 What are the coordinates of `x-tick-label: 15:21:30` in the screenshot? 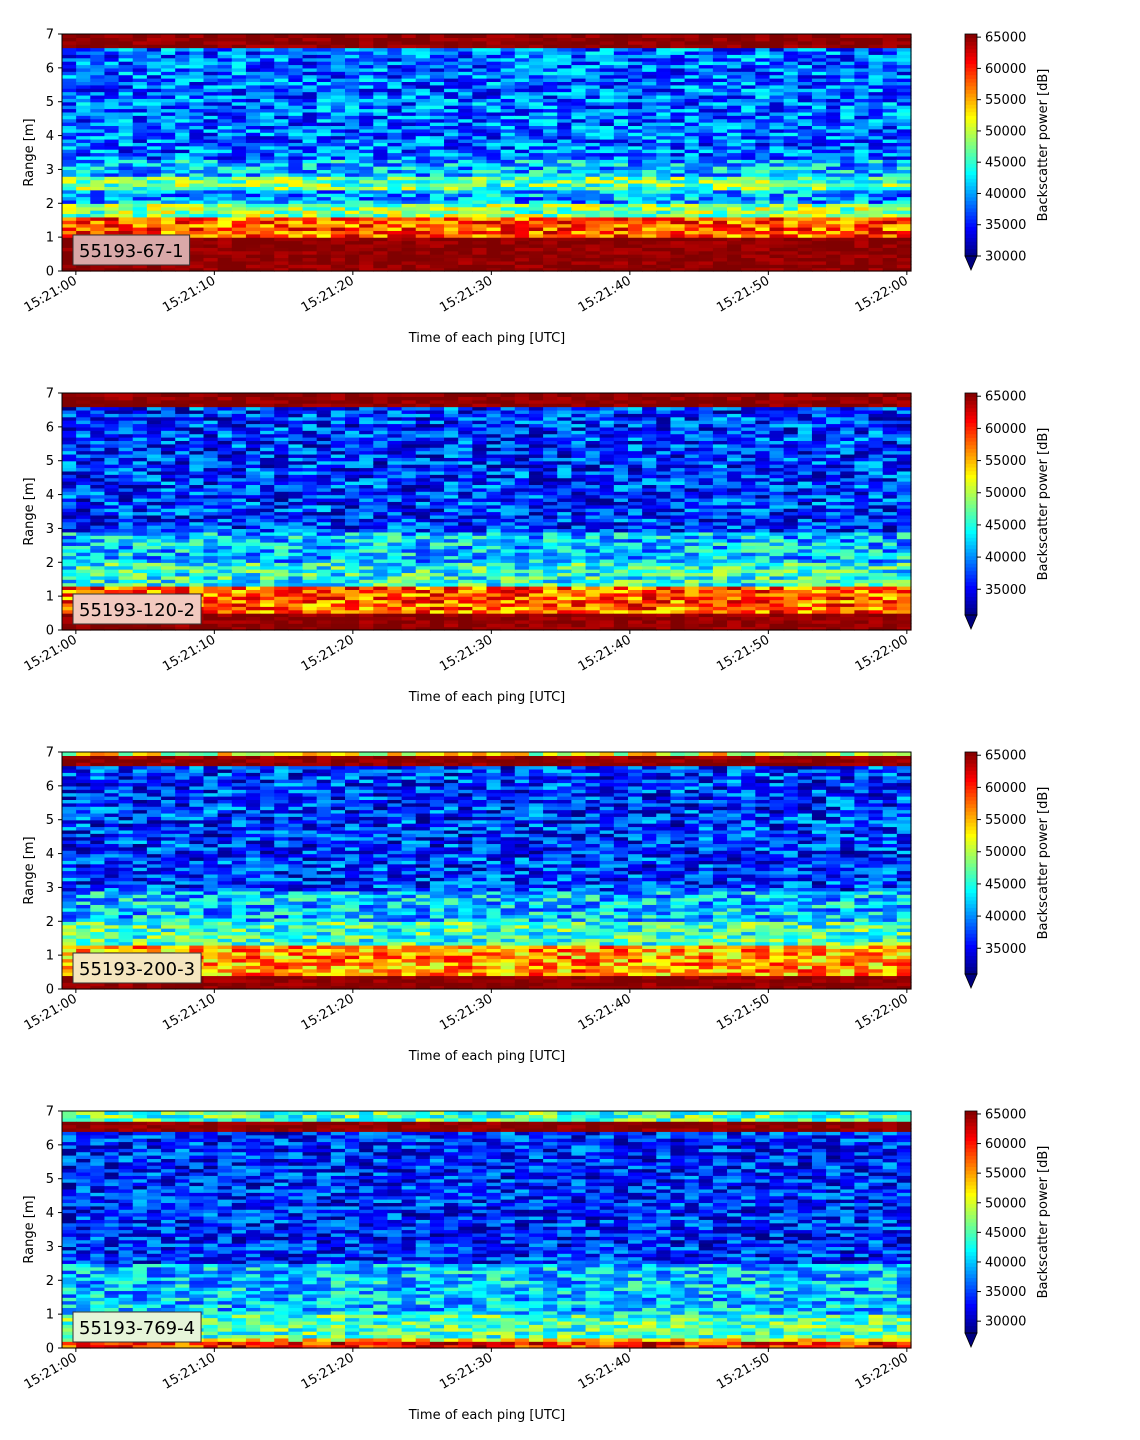 It's located at (466, 294).